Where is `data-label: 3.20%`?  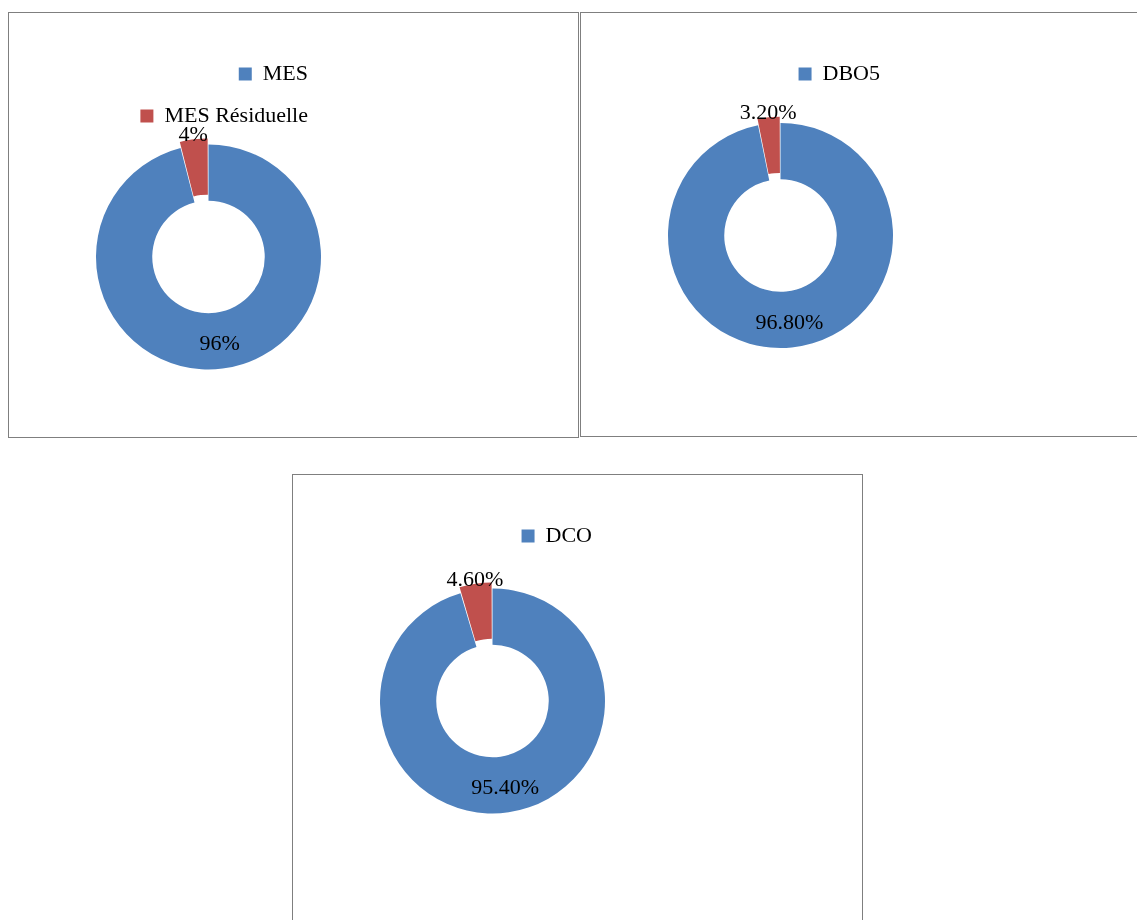
data-label: 3.20% is located at coordinates (768, 112).